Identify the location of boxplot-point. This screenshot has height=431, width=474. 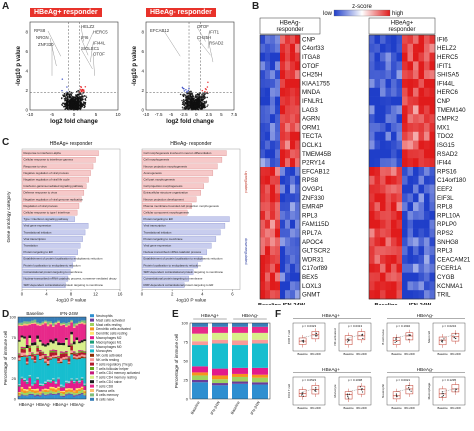
(348, 398).